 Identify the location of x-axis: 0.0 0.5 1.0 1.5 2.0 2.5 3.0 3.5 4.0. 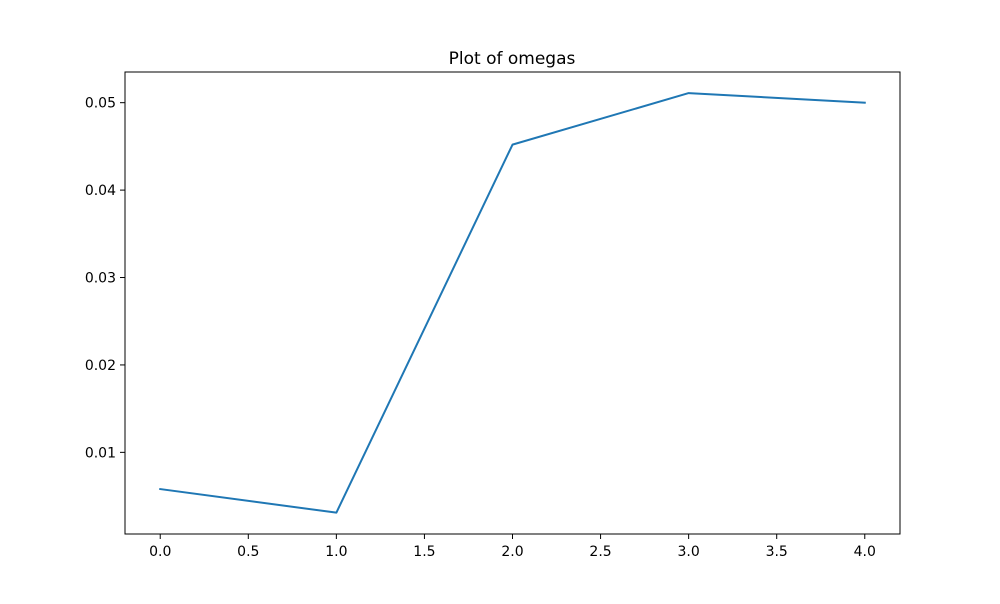
(512, 547).